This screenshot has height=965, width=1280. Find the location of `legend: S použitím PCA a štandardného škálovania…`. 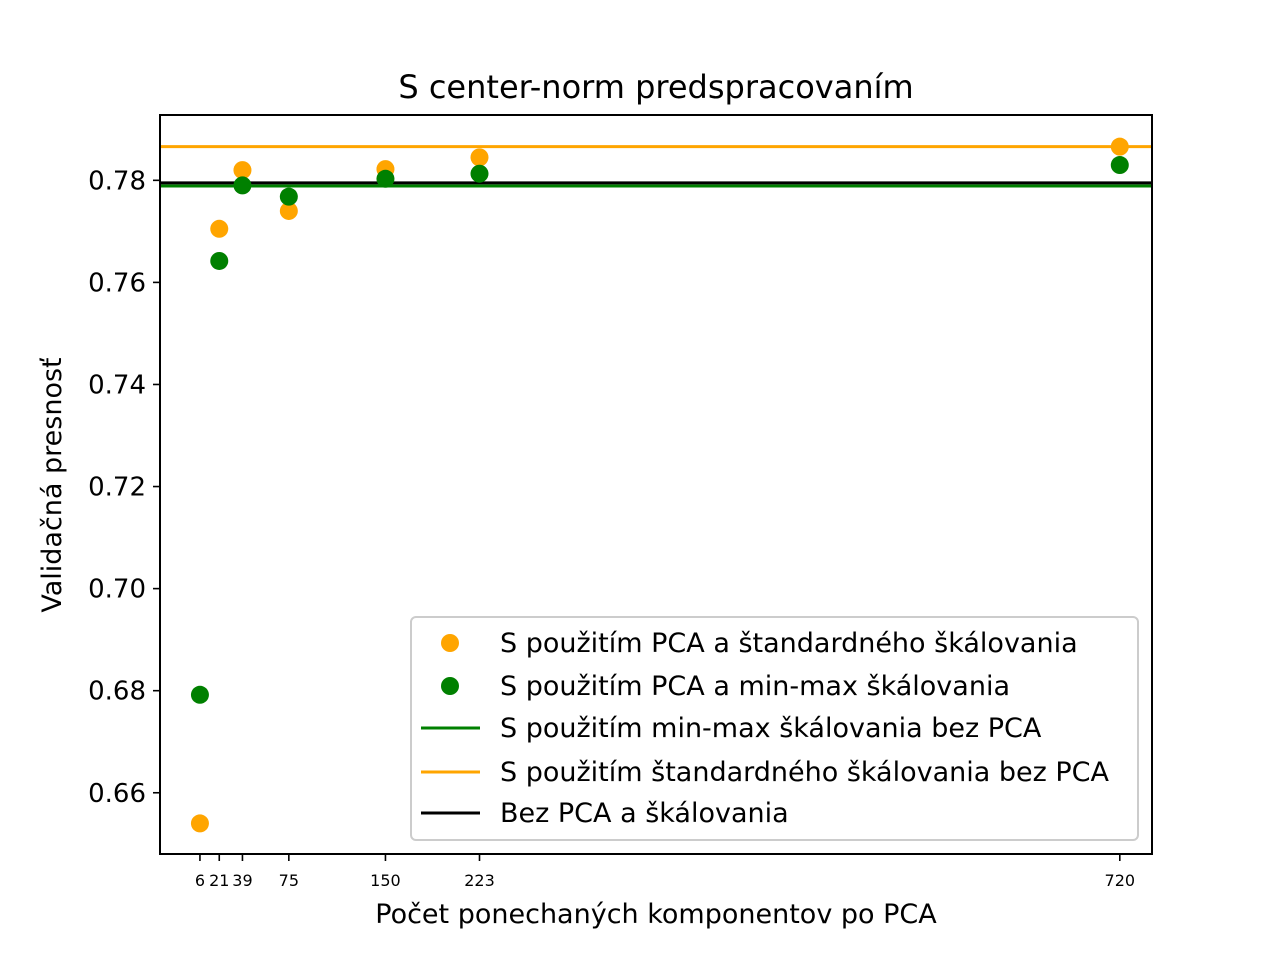

legend: S použitím PCA a štandardného škálovania… is located at coordinates (774, 728).